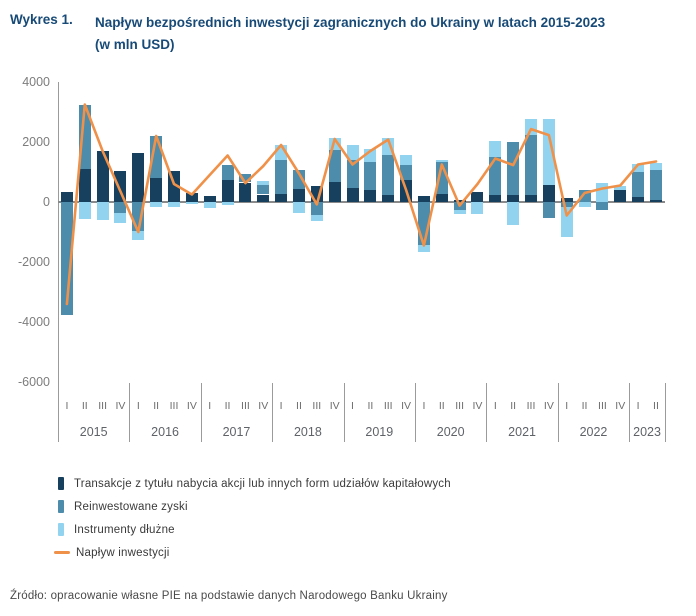 The image size is (696, 616). What do you see at coordinates (379, 432) in the screenshot?
I see `year-label: 2019` at bounding box center [379, 432].